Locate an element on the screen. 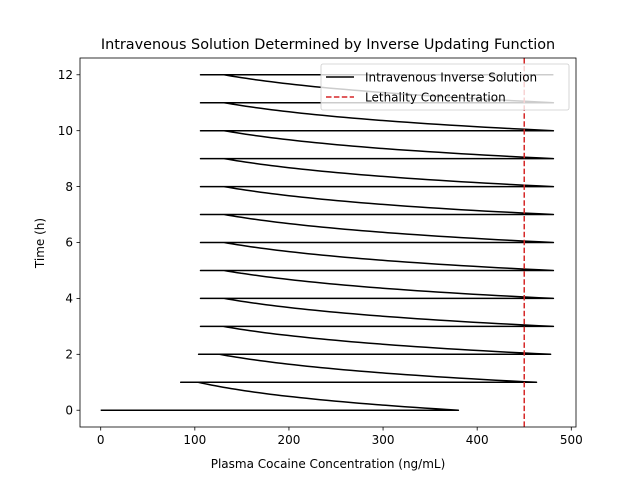  x-tick-label: 300 is located at coordinates (383, 440).